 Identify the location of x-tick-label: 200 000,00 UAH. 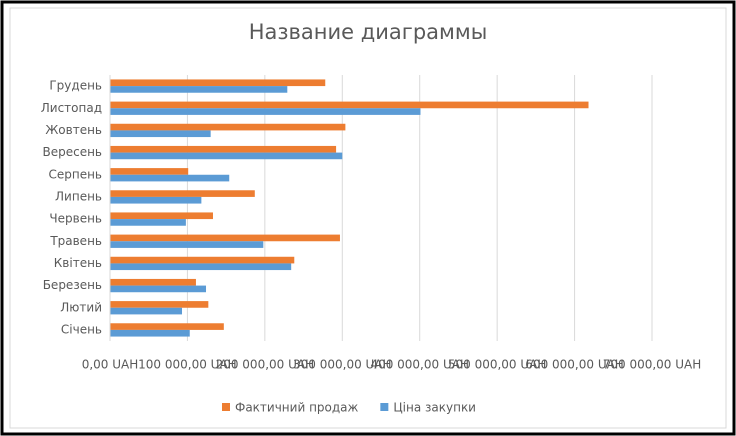
(265, 365).